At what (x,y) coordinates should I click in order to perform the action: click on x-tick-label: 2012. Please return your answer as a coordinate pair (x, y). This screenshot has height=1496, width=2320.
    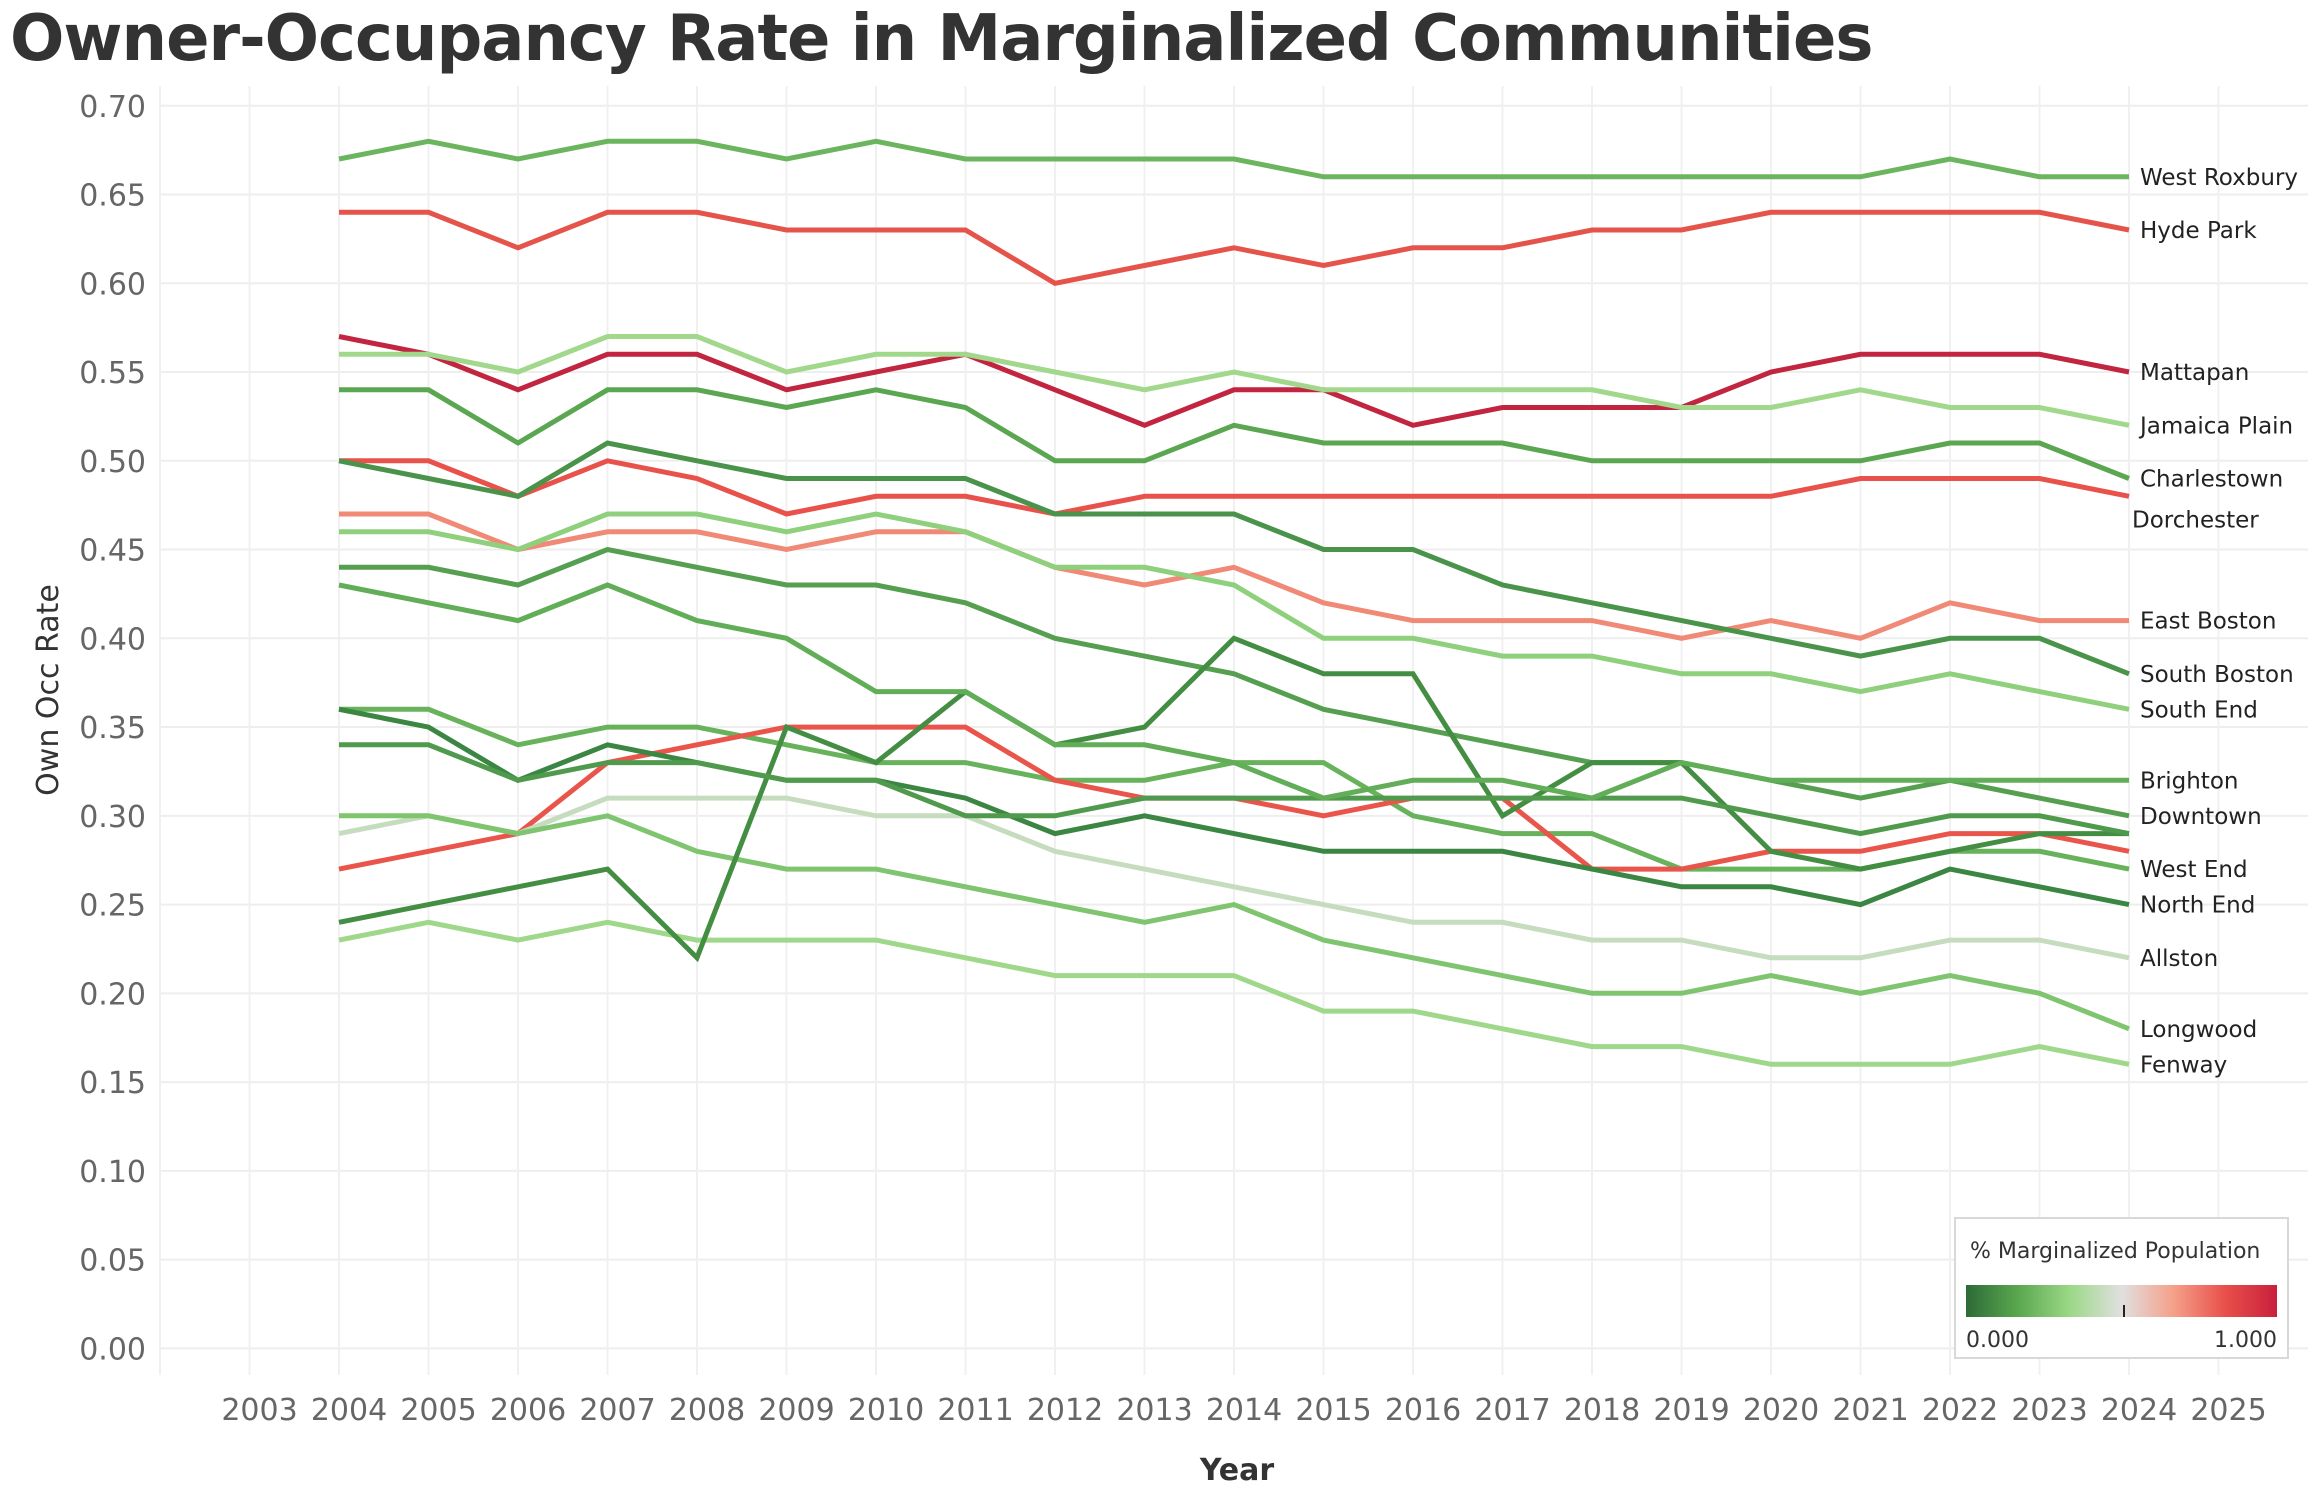
    Looking at the image, I should click on (1065, 1410).